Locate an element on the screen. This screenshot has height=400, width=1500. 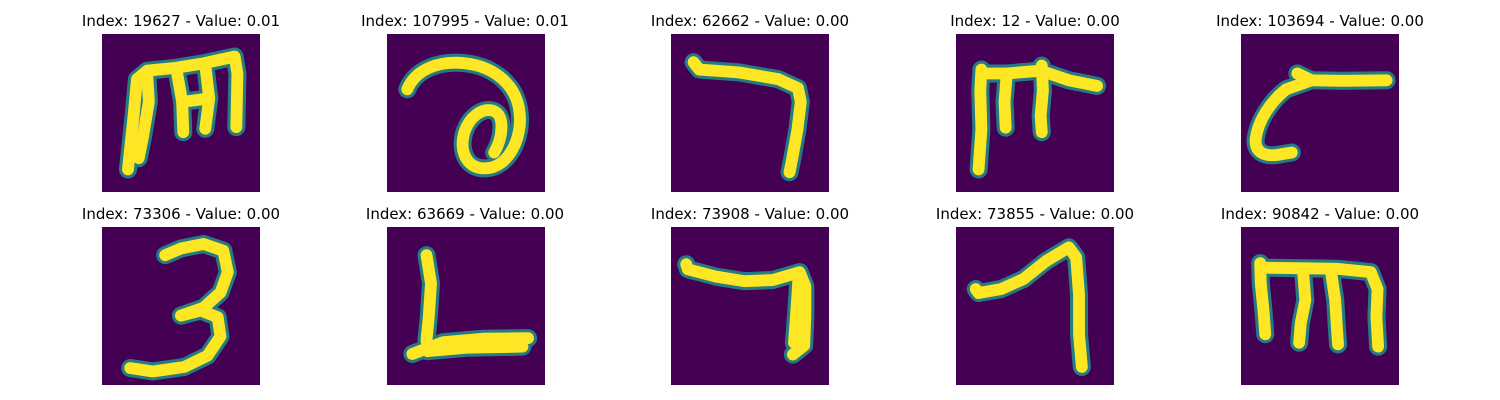
image-panel-1-m-shape is located at coordinates (181, 113).